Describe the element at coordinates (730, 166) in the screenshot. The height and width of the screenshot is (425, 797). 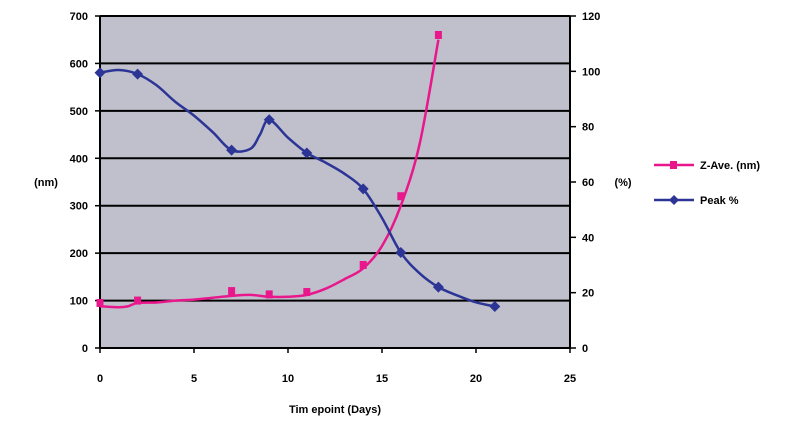
I see `legend-label-z-ave: Z-Ave. (nm)` at that location.